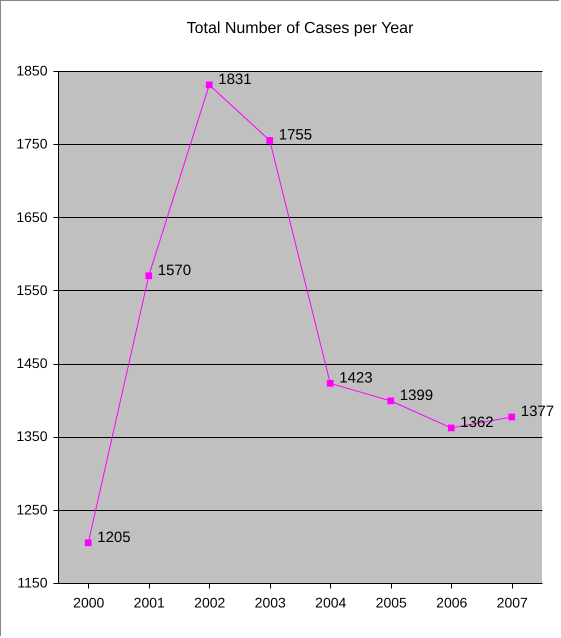  I want to click on y-tick-label: 1450, so click(32, 363).